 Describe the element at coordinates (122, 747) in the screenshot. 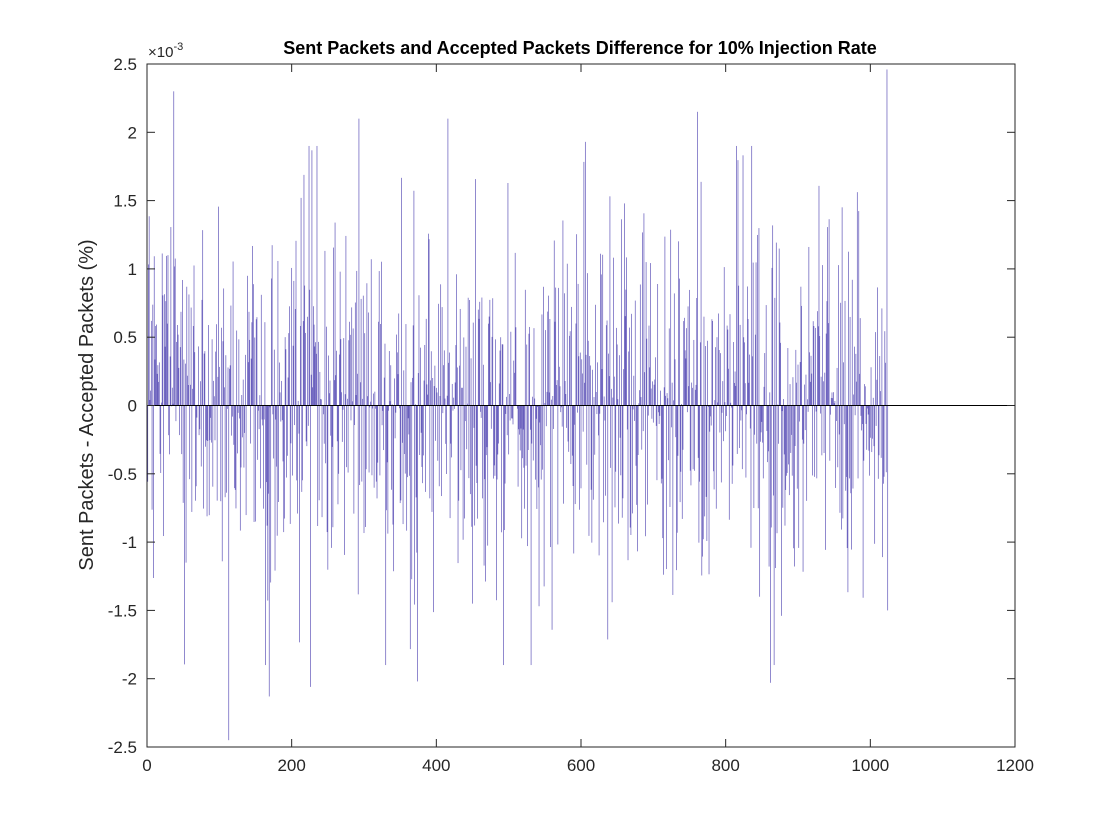

I see `y-tick-label: -2.5` at that location.